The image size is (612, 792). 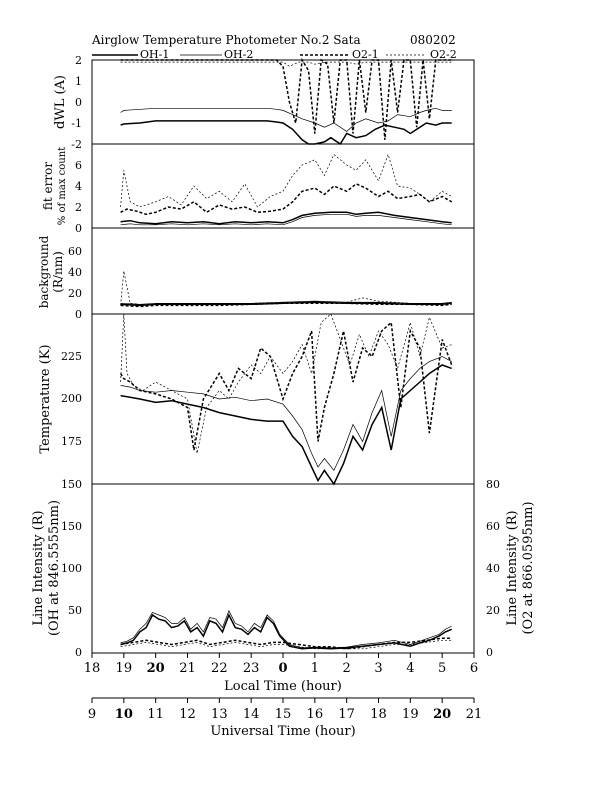 What do you see at coordinates (187, 714) in the screenshot?
I see `ut-tick-label: 12` at bounding box center [187, 714].